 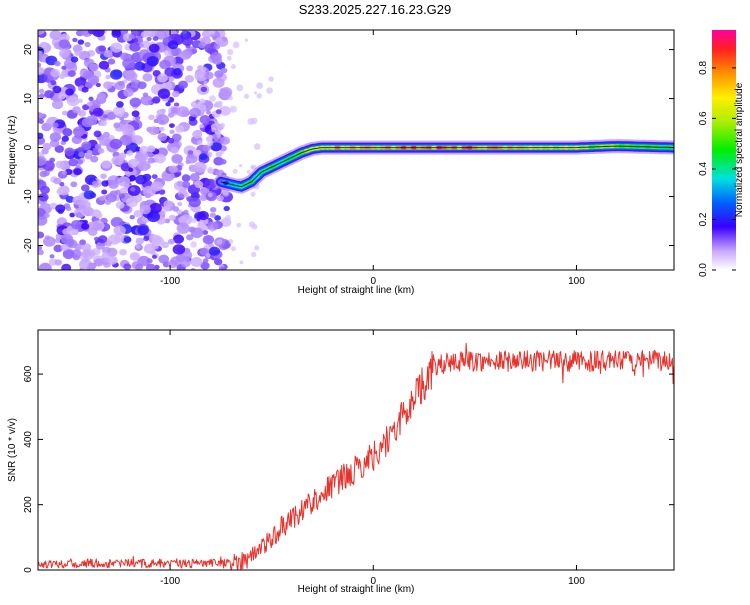 I want to click on colorbar-tick-label: 0.2, so click(x=703, y=219).